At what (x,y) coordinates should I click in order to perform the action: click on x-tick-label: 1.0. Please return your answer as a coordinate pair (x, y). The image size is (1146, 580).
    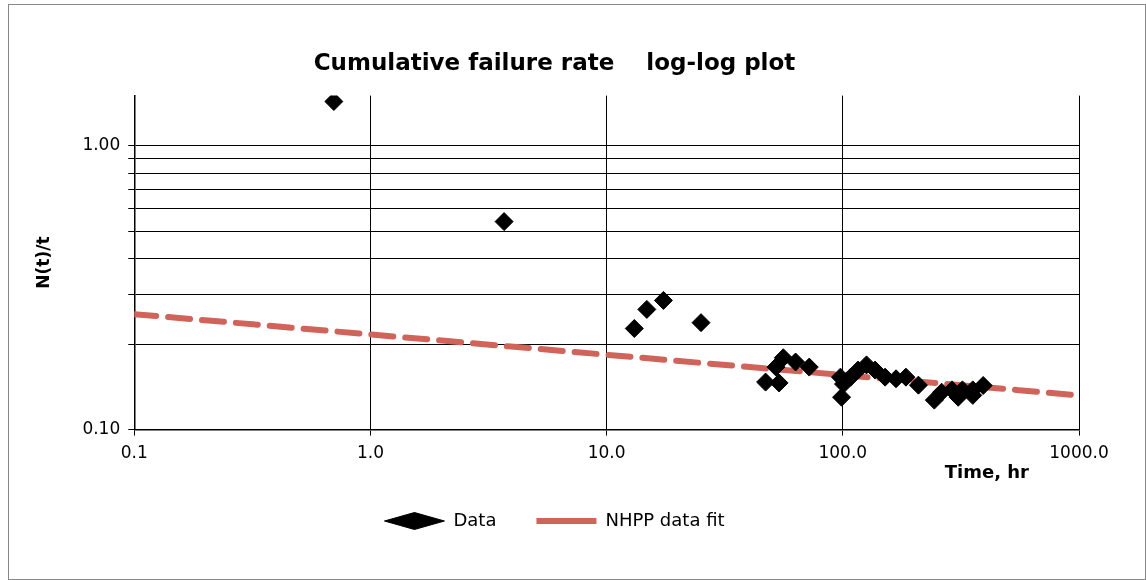
    Looking at the image, I should click on (370, 452).